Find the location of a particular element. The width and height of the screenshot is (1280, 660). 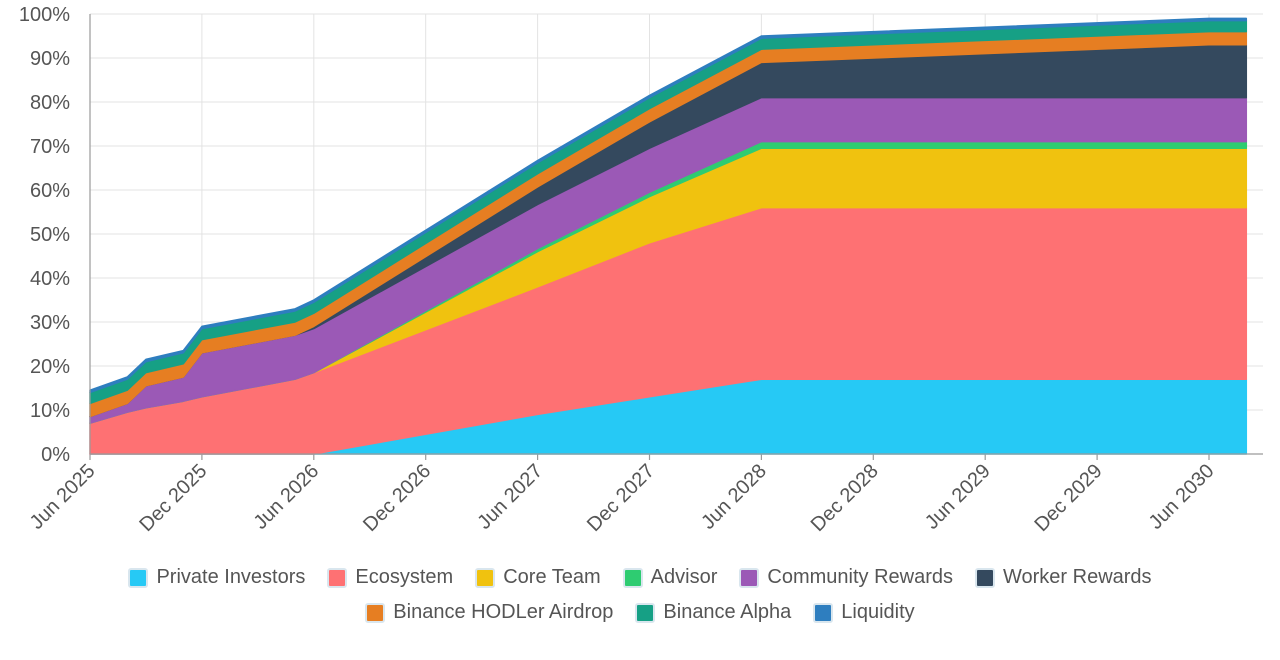

y-tick-label: 40% is located at coordinates (50, 279).